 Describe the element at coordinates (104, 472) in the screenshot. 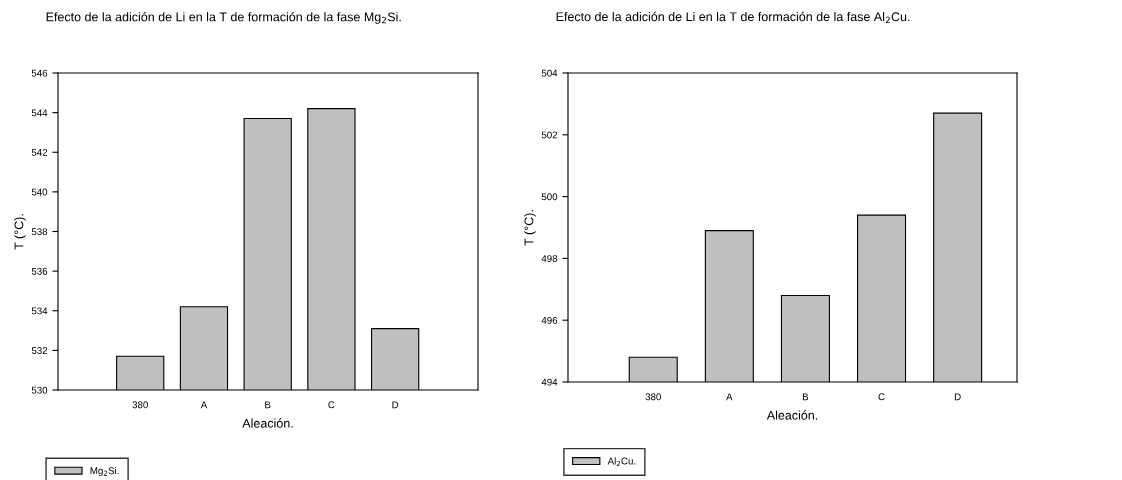

I see `legend-label: Mg$_{2}$Si.` at that location.